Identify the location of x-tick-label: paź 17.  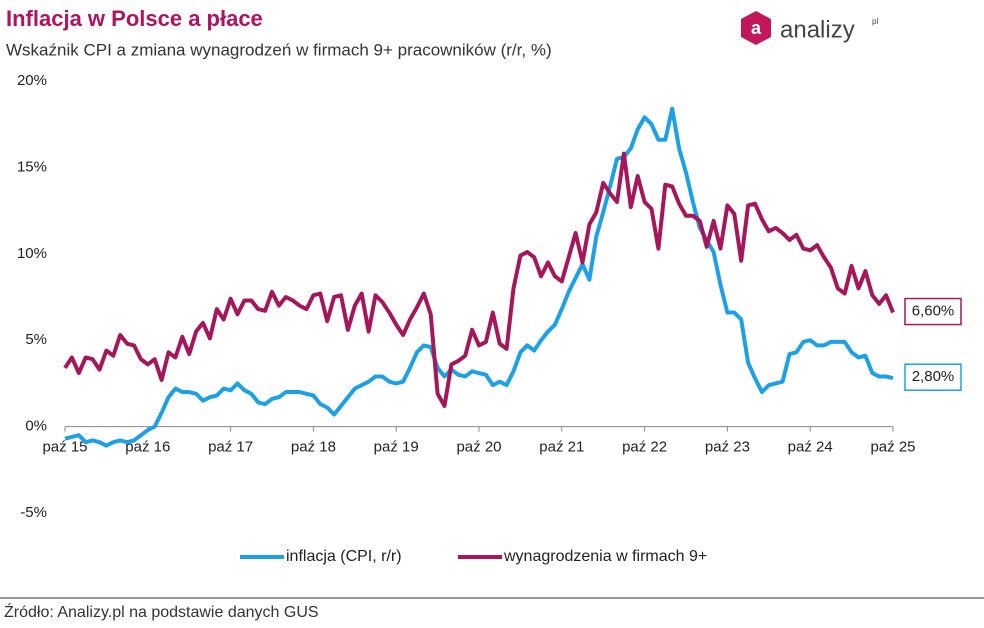
(230, 447).